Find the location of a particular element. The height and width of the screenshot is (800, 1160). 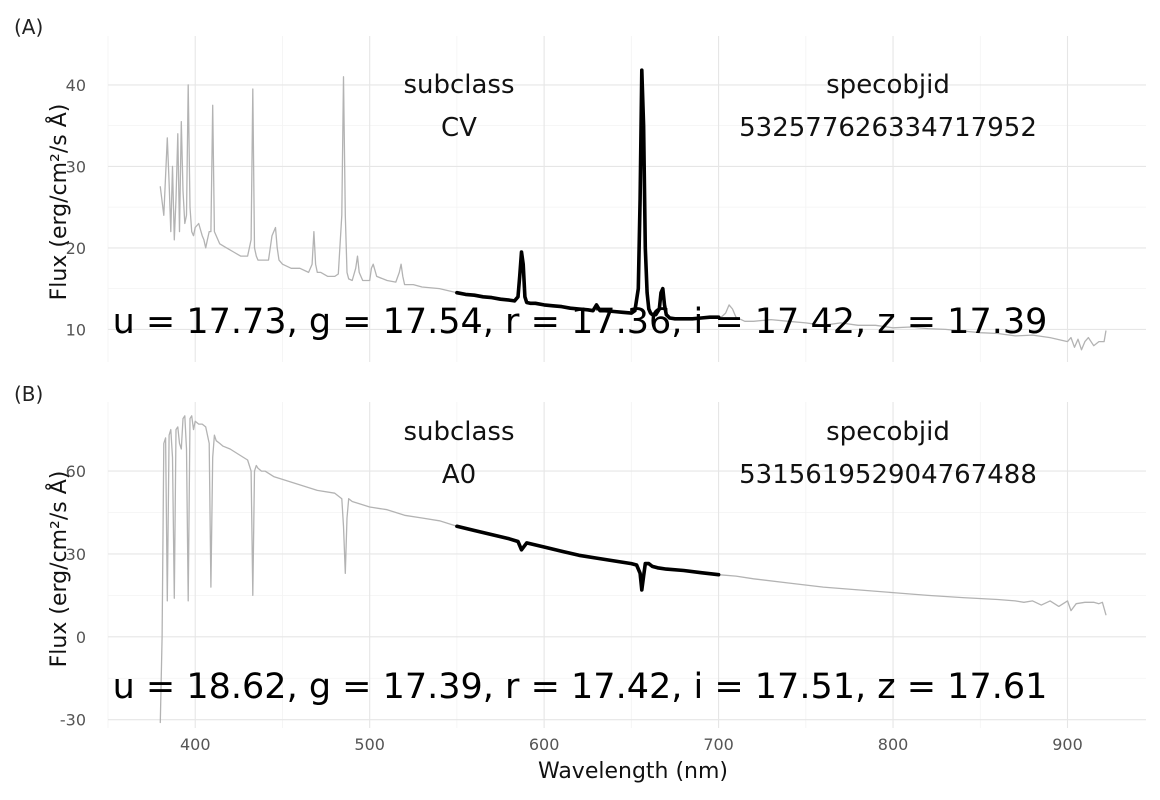

panel-a-y-tick-label: 40 is located at coordinates (76, 85).